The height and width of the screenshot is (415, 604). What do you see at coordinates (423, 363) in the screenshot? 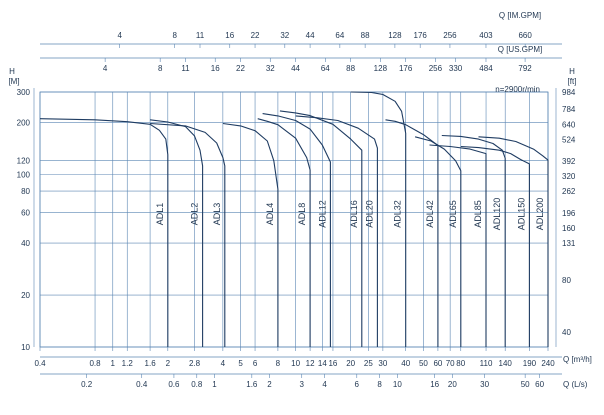
I see `m3h-tick-label: 50` at bounding box center [423, 363].